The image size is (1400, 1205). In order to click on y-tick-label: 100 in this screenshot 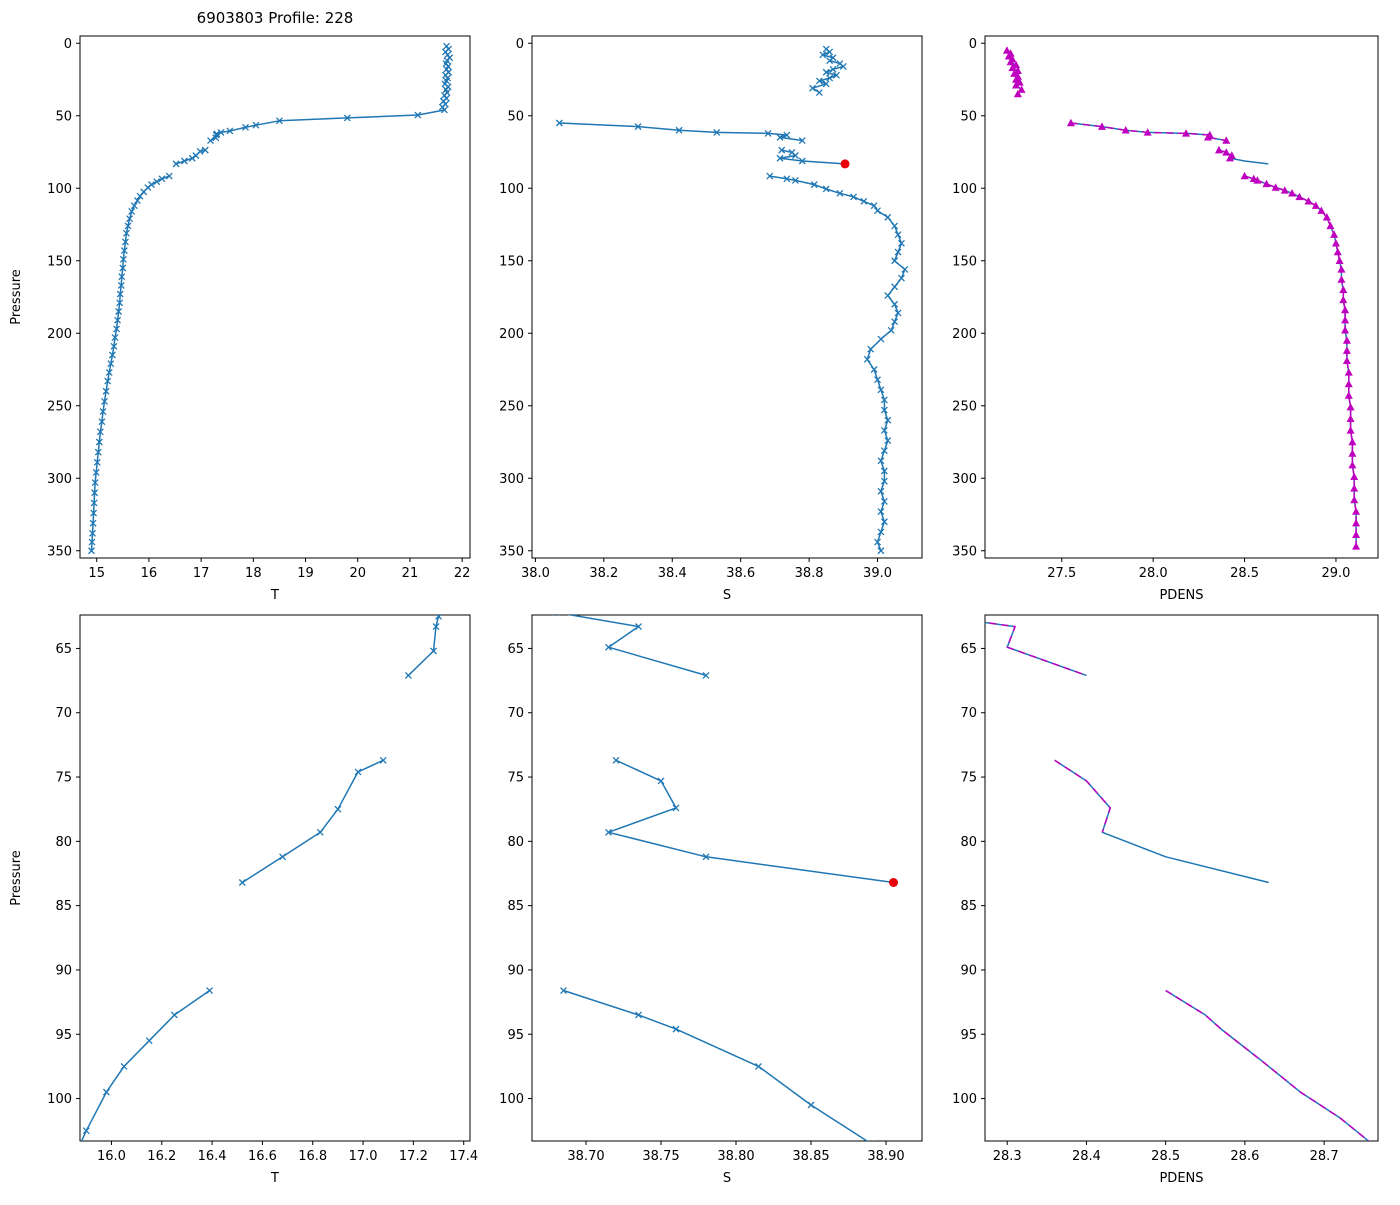, I will do `click(511, 1099)`.